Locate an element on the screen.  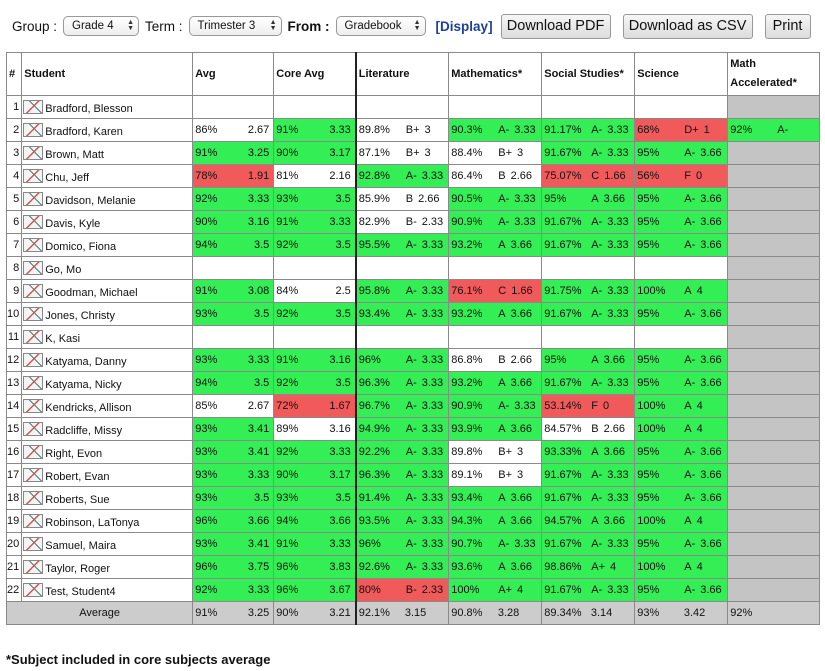
term-select: Trimester 3 ▲ ▼ is located at coordinates (235, 26).